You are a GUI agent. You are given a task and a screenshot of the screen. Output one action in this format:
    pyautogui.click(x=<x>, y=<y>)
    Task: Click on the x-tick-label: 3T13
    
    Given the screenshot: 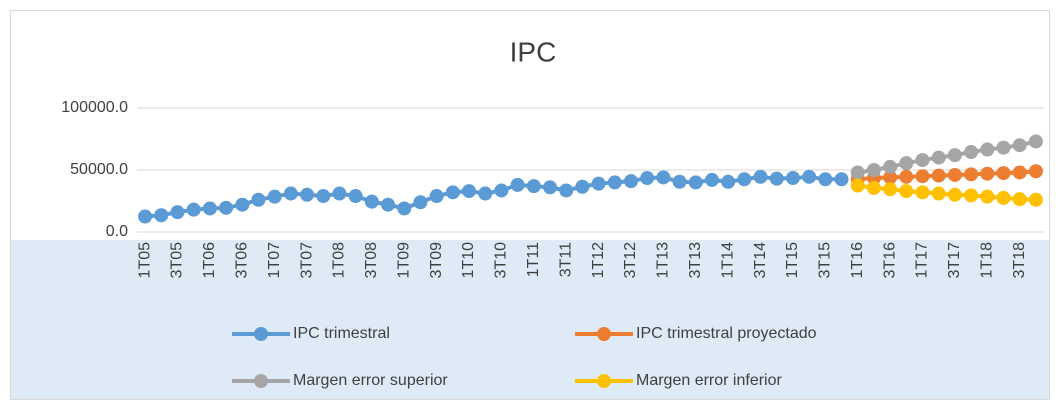 What is the action you would take?
    pyautogui.click(x=695, y=260)
    